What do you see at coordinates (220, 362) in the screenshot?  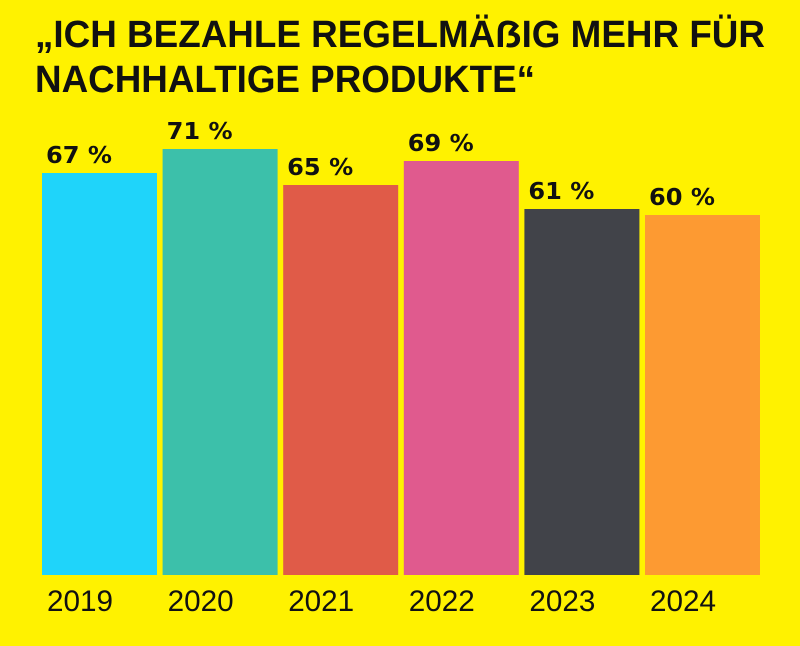 I see `bar-2020` at bounding box center [220, 362].